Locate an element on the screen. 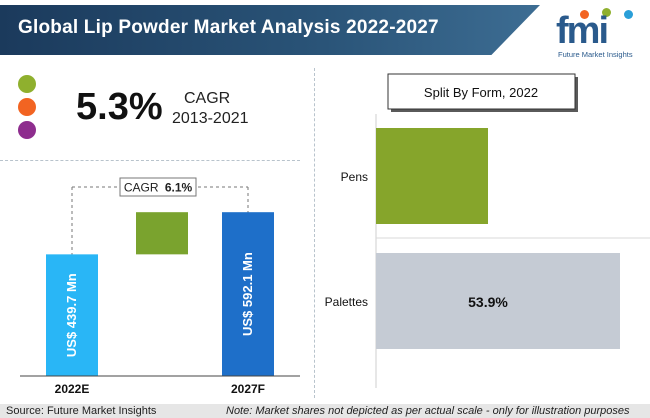  bar-value-label-2027f: US$ 592.1 Mn is located at coordinates (247, 294).